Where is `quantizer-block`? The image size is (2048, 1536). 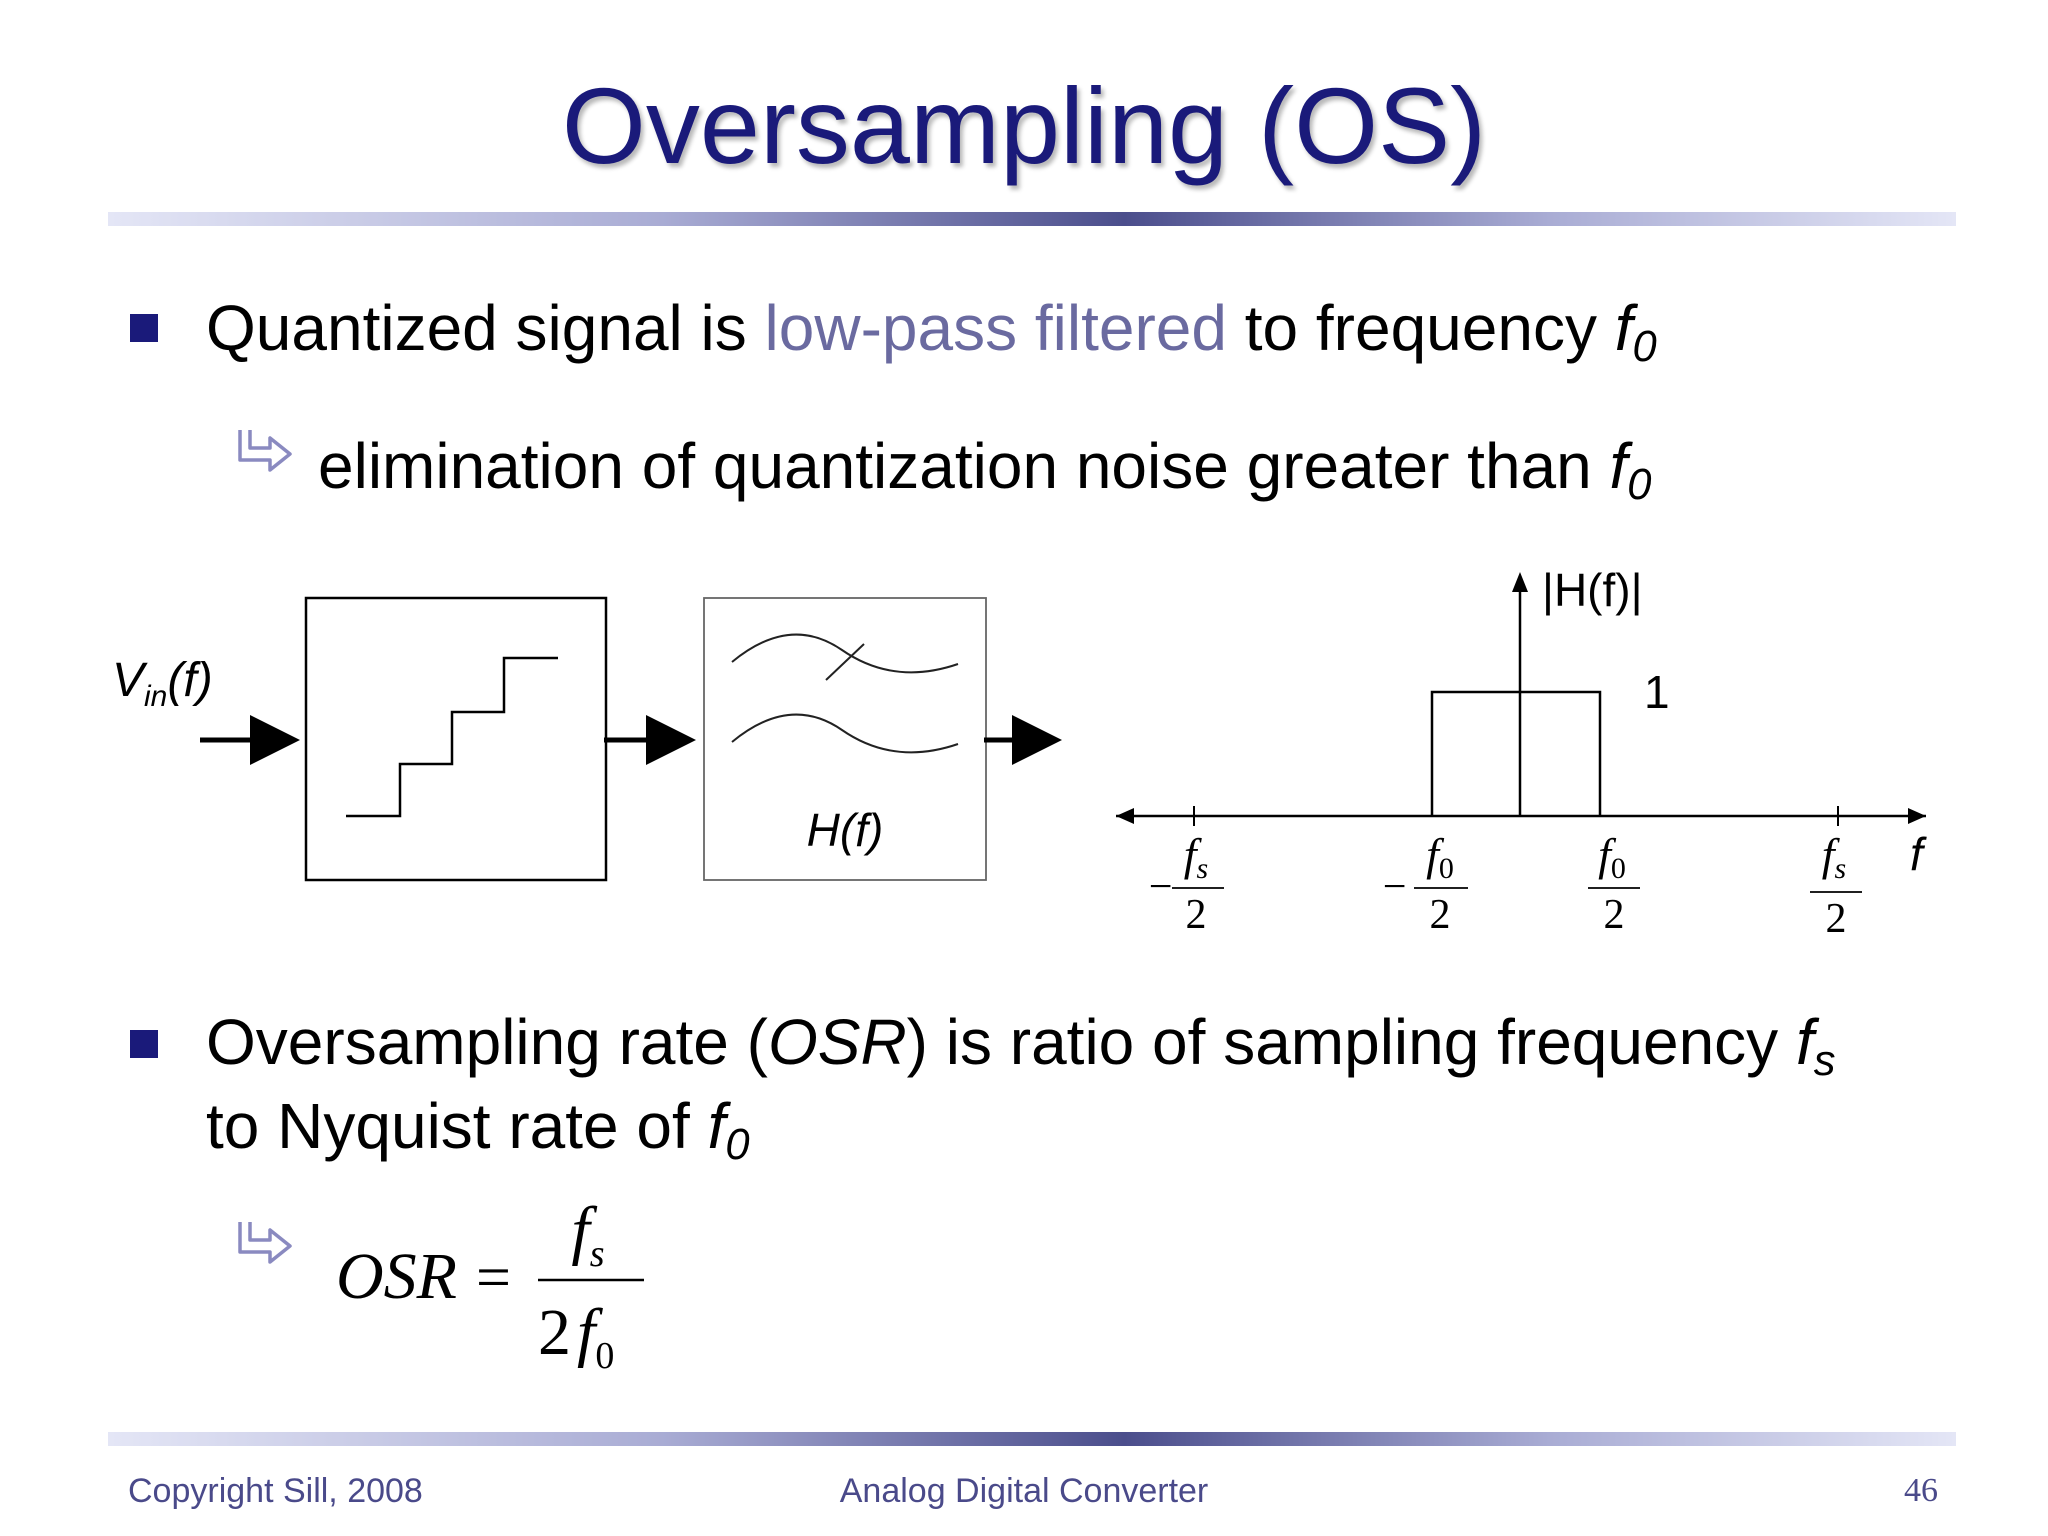
quantizer-block is located at coordinates (456, 739).